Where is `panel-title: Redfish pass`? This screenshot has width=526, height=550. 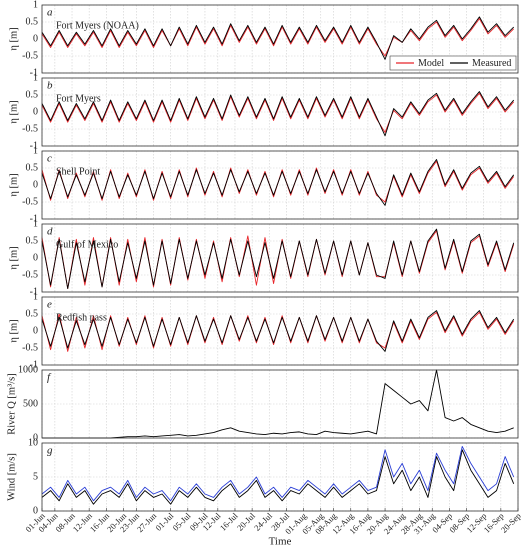 panel-title: Redfish pass is located at coordinates (81, 317).